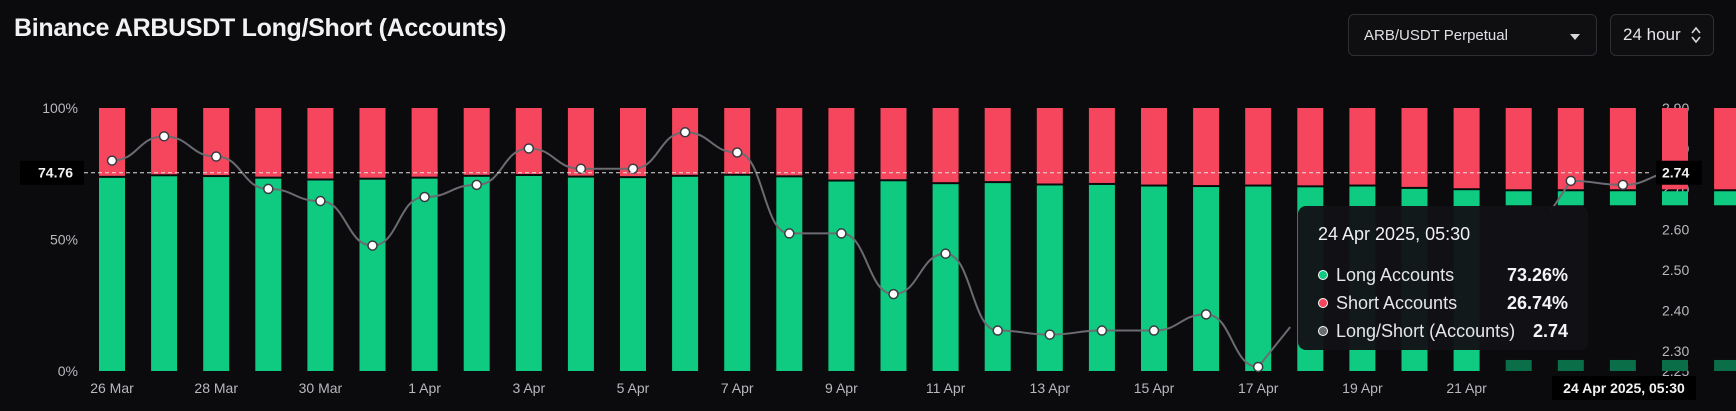  What do you see at coordinates (424, 388) in the screenshot?
I see `x-axis-tick-label: 1 Apr` at bounding box center [424, 388].